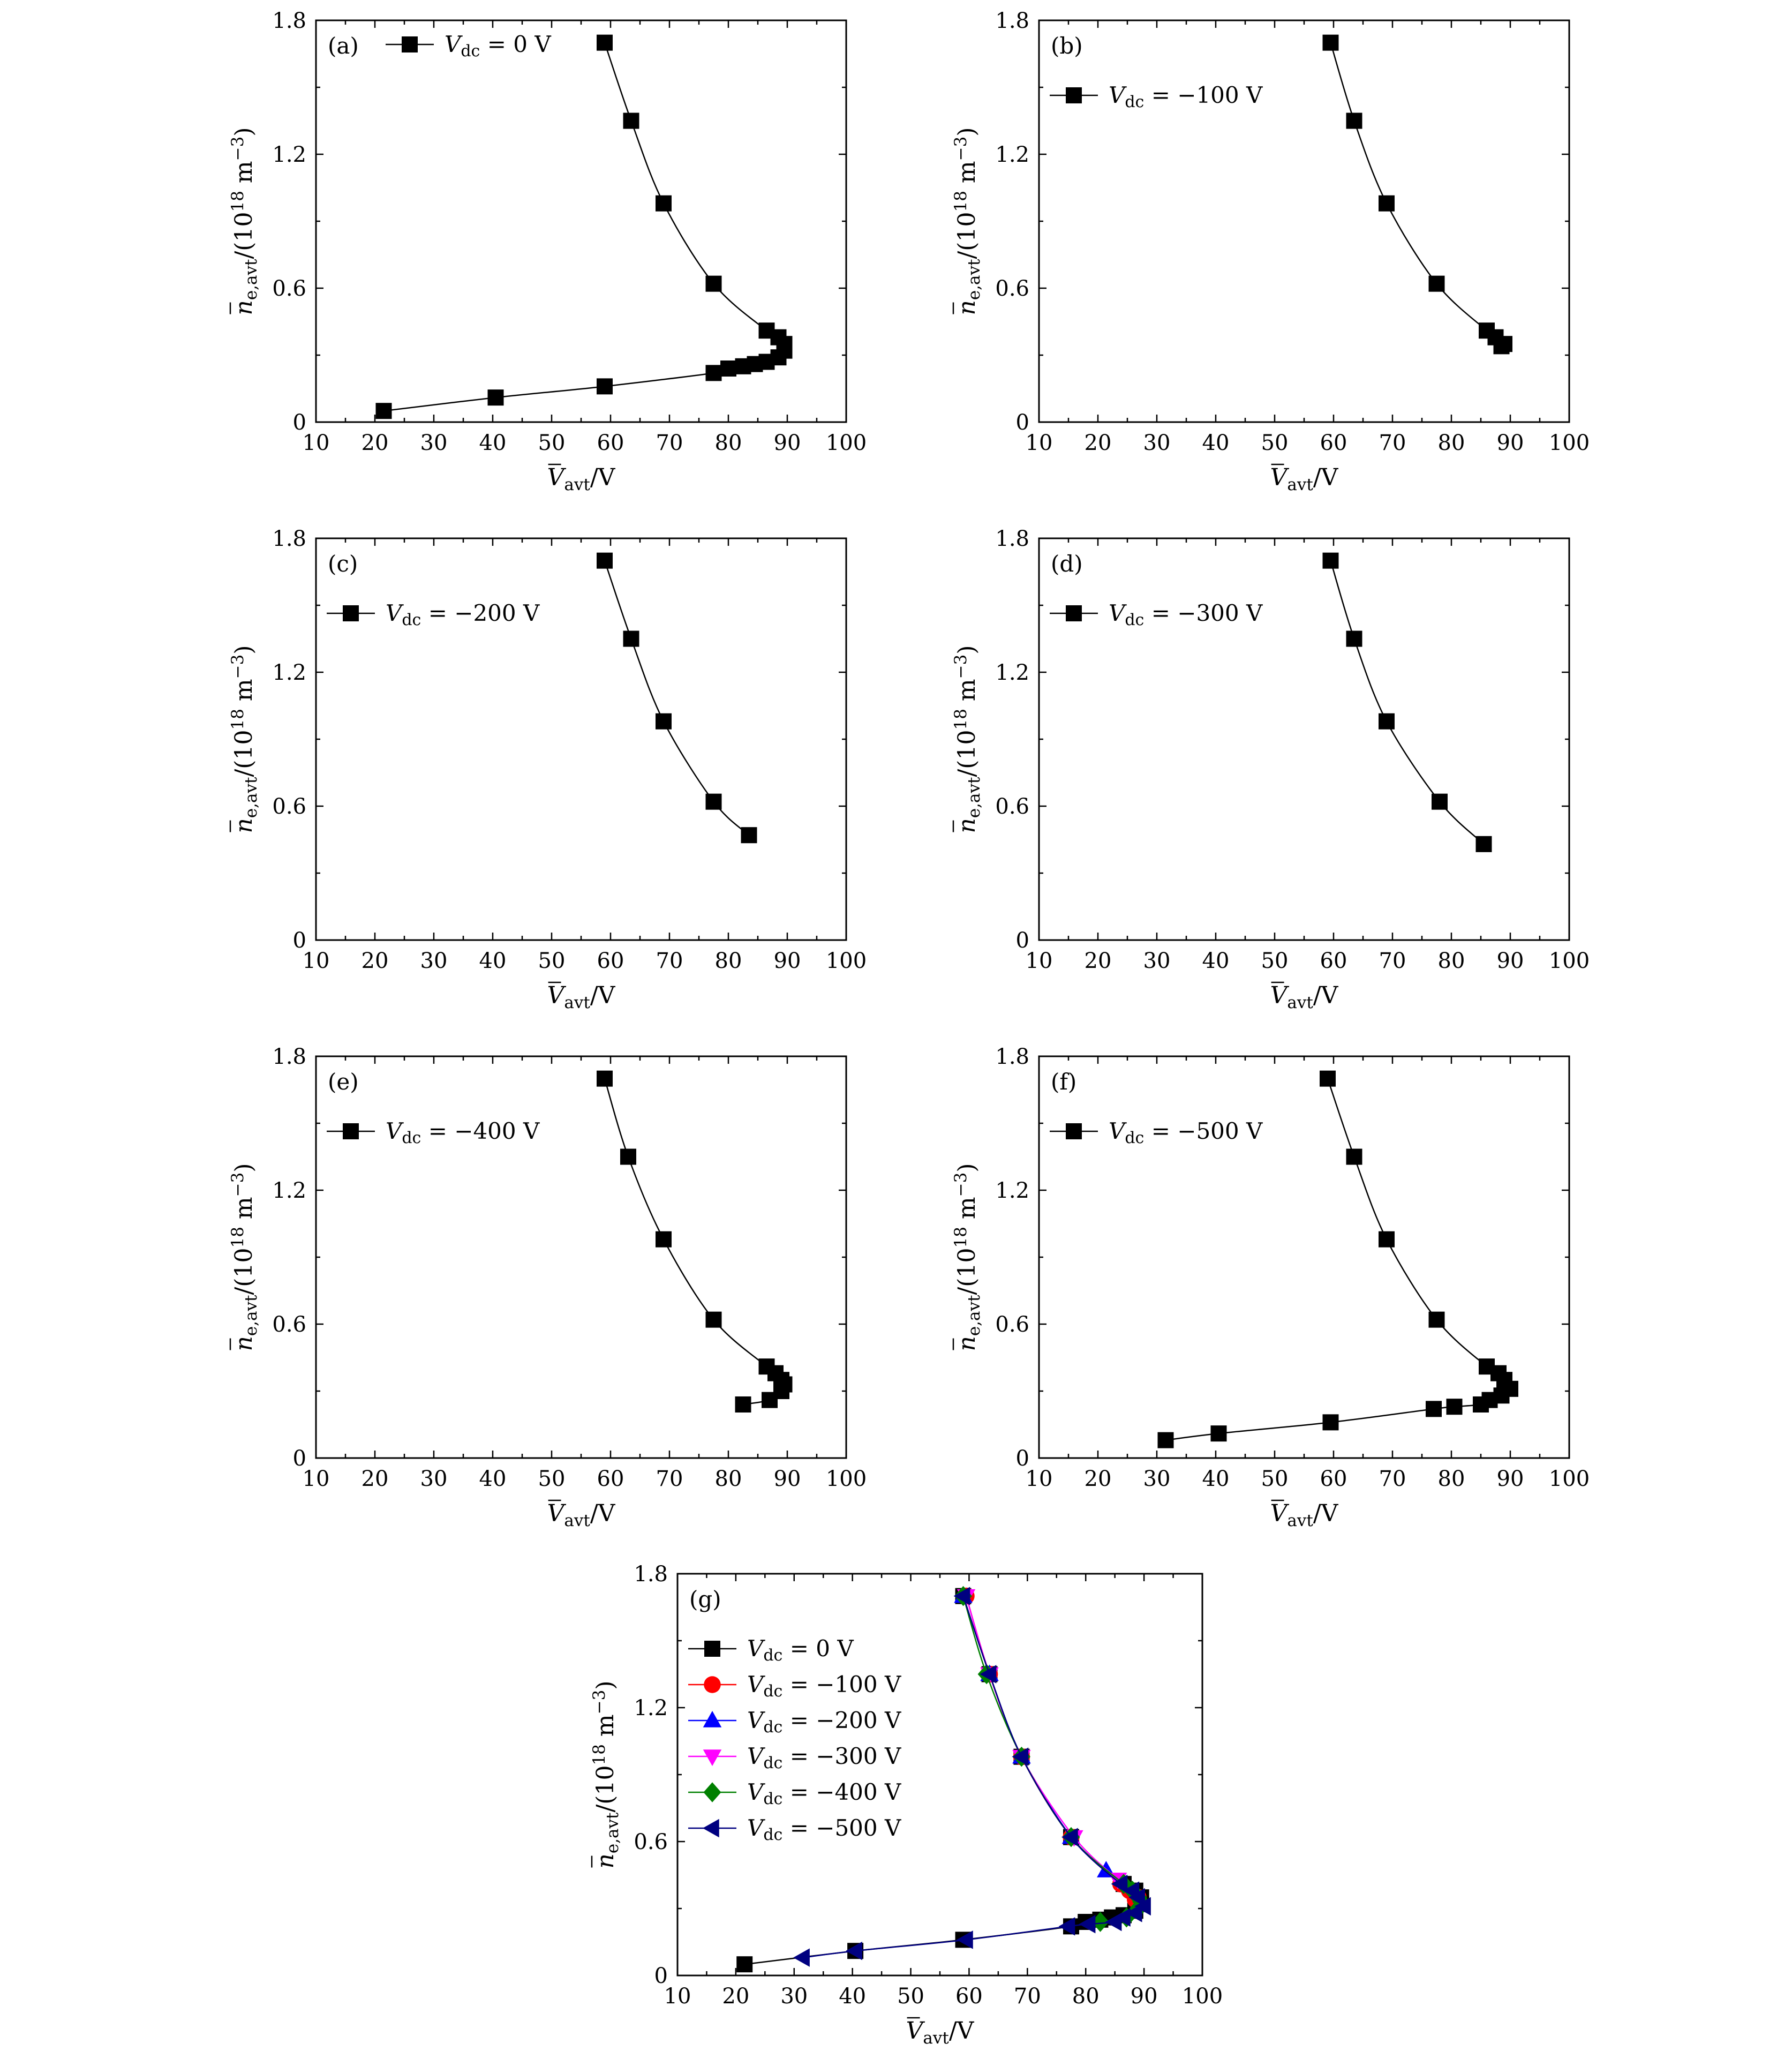 The height and width of the screenshot is (2051, 1792). I want to click on panel-label: (d), so click(1067, 564).